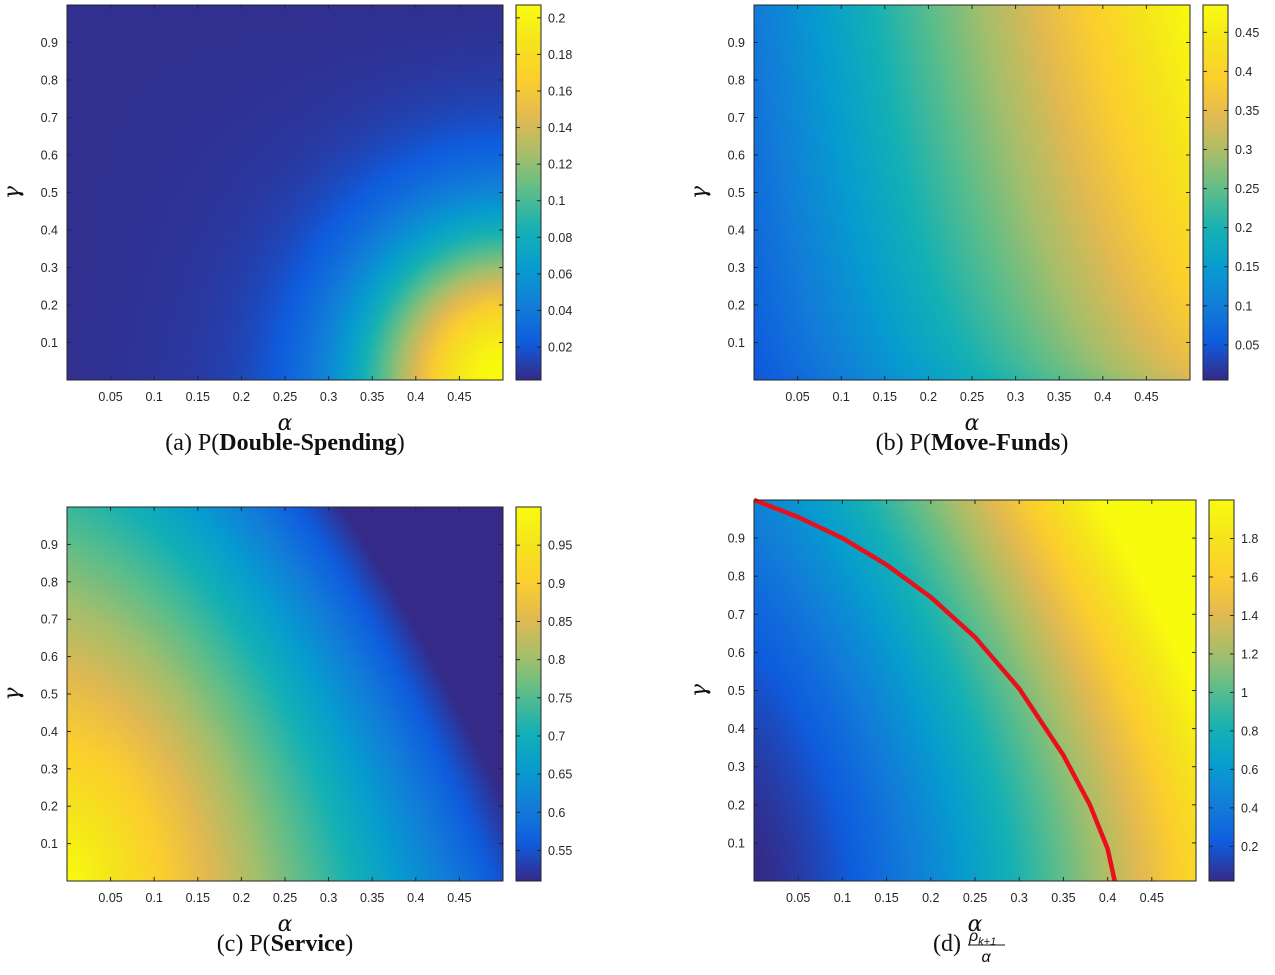 This screenshot has width=1275, height=975. I want to click on colorbar-tick-label: 1.4, so click(1249, 616).